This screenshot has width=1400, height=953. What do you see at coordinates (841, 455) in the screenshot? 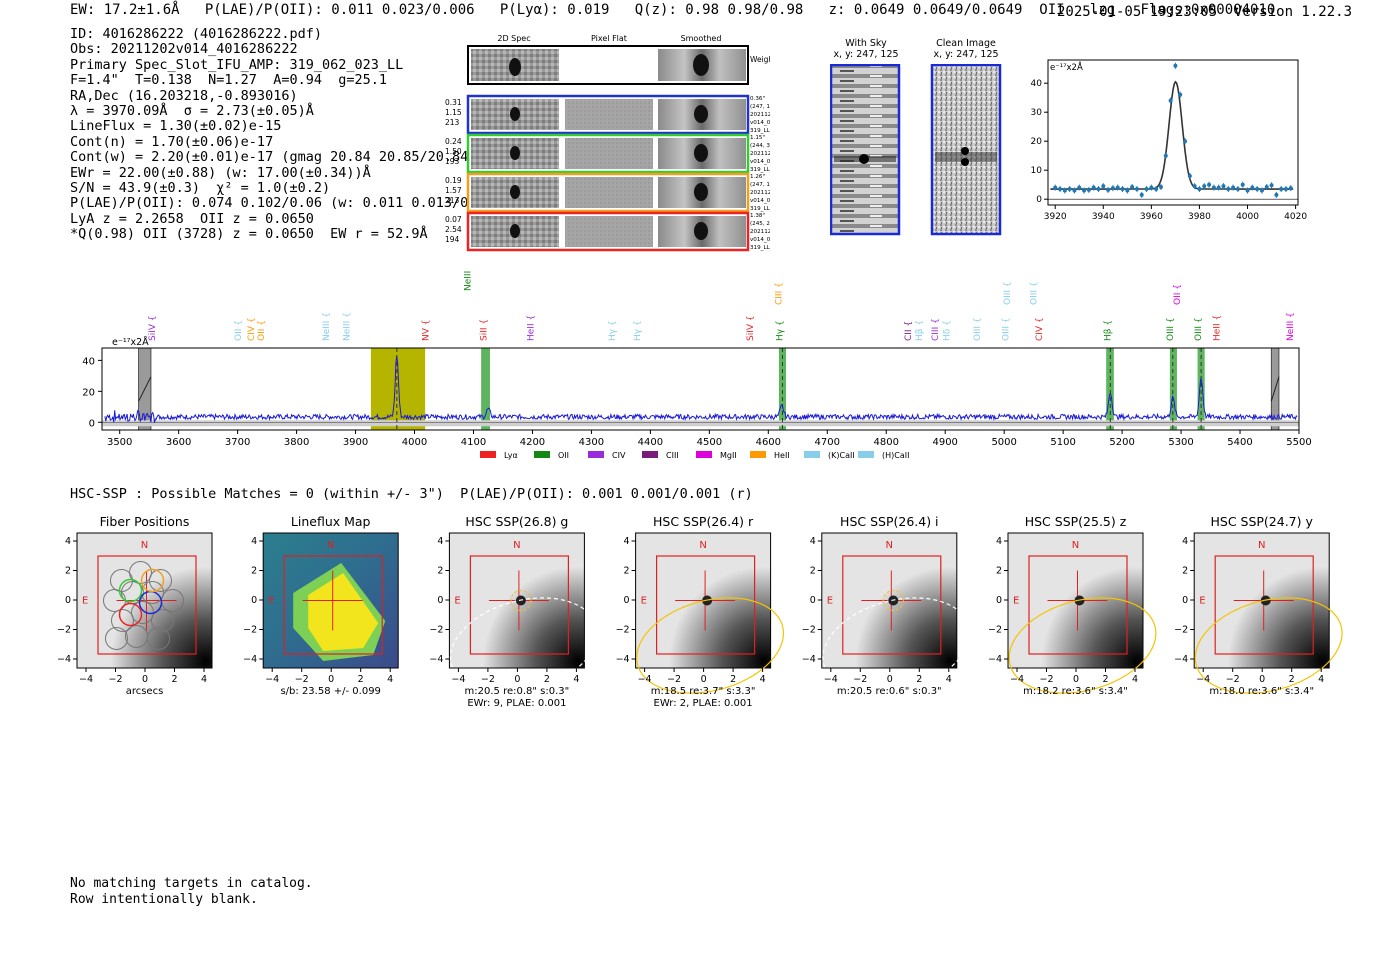
I see `legend-label: (K)CaII` at bounding box center [841, 455].